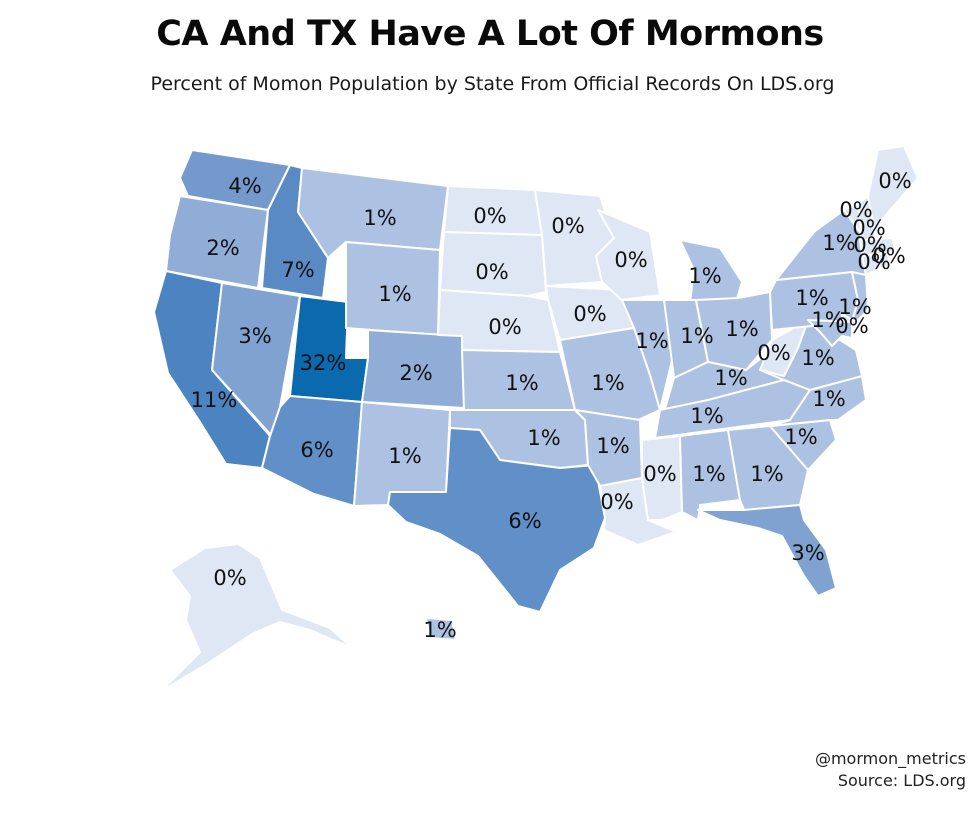 This screenshot has width=980, height=816. Describe the element at coordinates (567, 226) in the screenshot. I see `state-label-mn: 0%` at that location.